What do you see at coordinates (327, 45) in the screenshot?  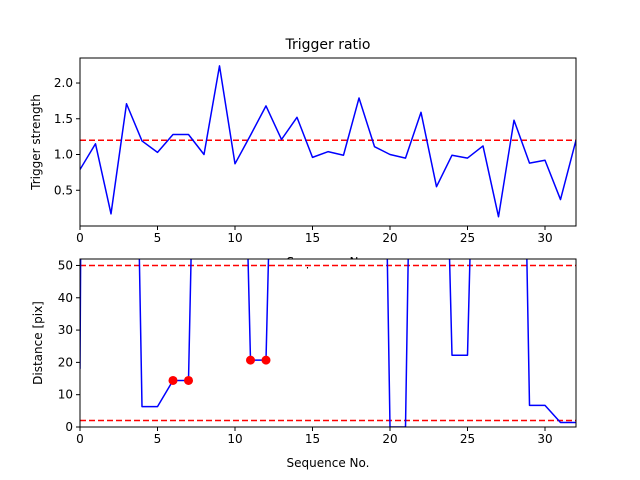 I see `chart-title: Trigger ratio` at bounding box center [327, 45].